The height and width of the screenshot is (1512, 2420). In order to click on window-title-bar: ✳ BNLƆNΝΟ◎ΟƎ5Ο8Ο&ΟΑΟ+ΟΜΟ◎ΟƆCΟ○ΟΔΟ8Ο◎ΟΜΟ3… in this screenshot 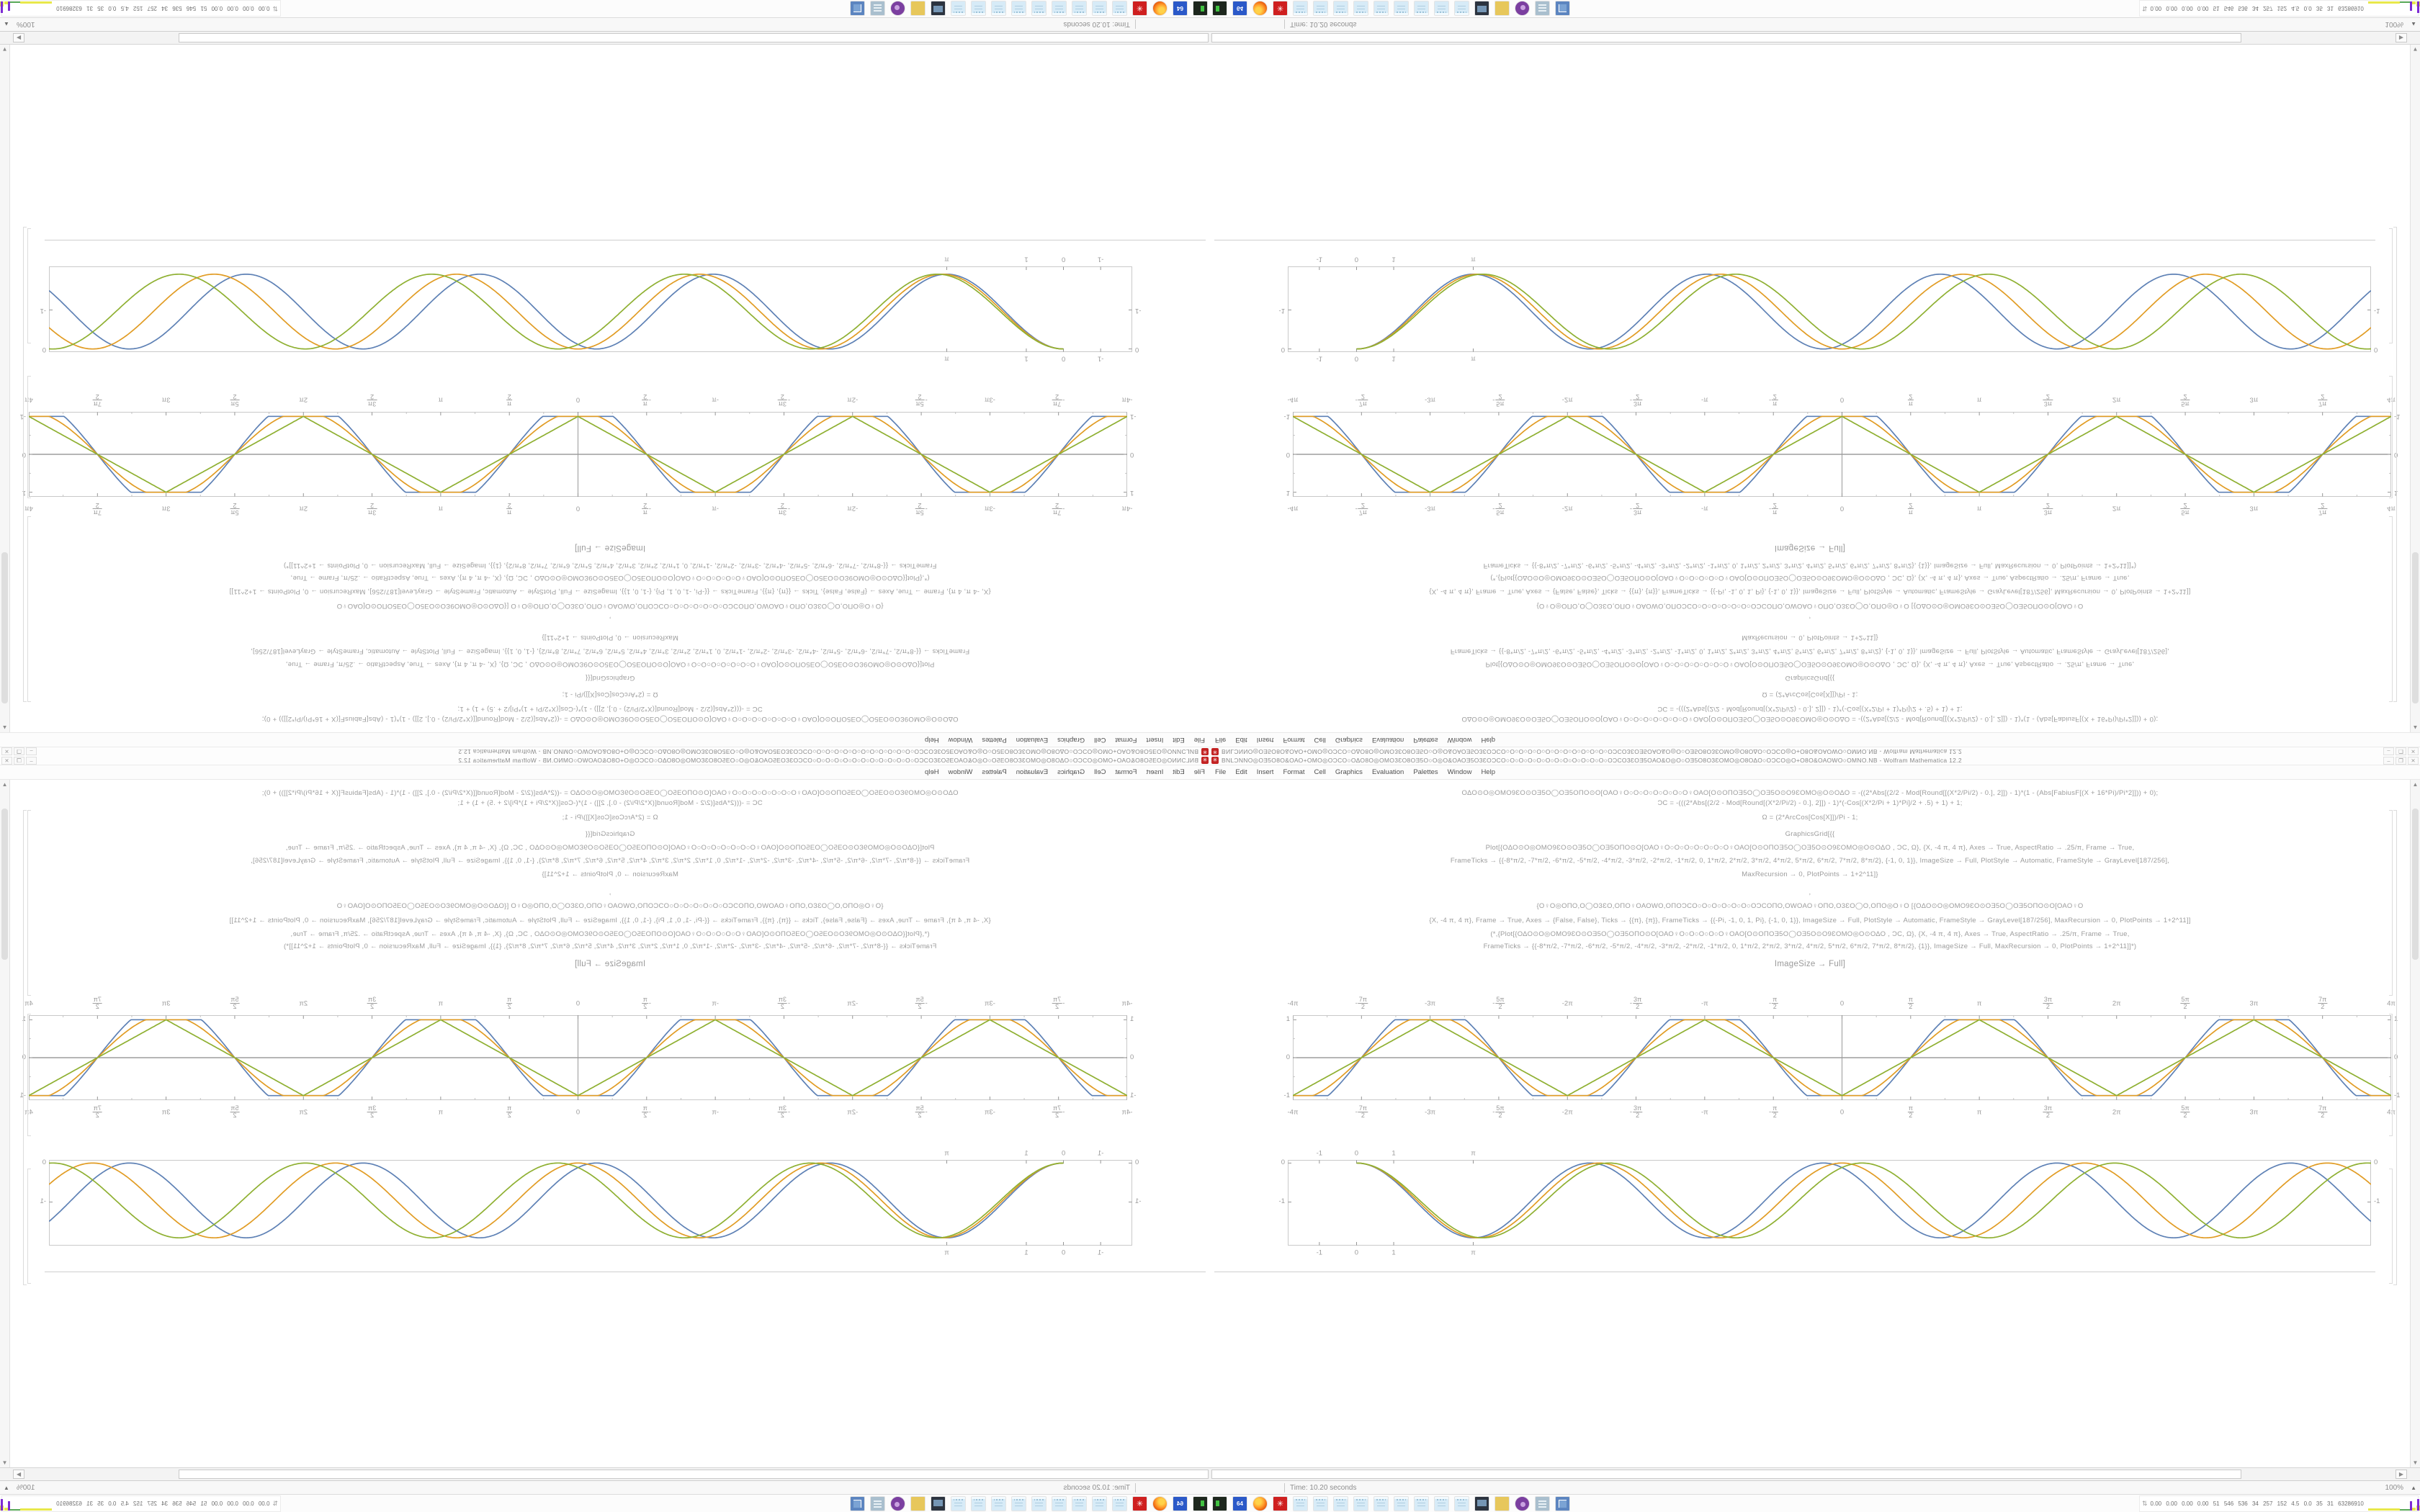, I will do `click(605, 760)`.